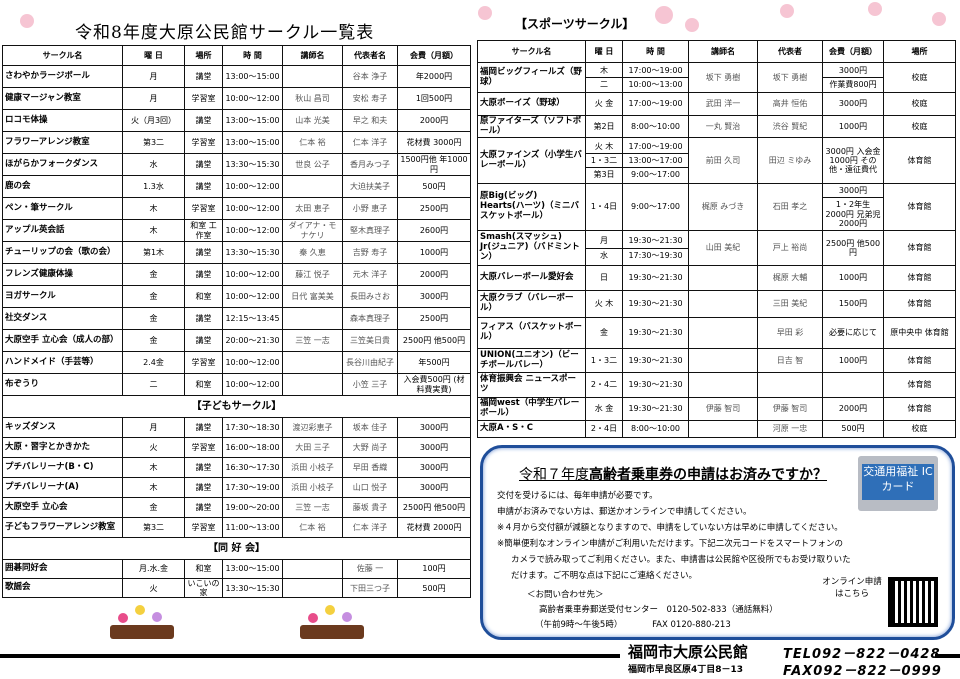 This screenshot has width=960, height=679. What do you see at coordinates (723, 207) in the screenshot?
I see `instructor: 梶原 みづき` at bounding box center [723, 207].